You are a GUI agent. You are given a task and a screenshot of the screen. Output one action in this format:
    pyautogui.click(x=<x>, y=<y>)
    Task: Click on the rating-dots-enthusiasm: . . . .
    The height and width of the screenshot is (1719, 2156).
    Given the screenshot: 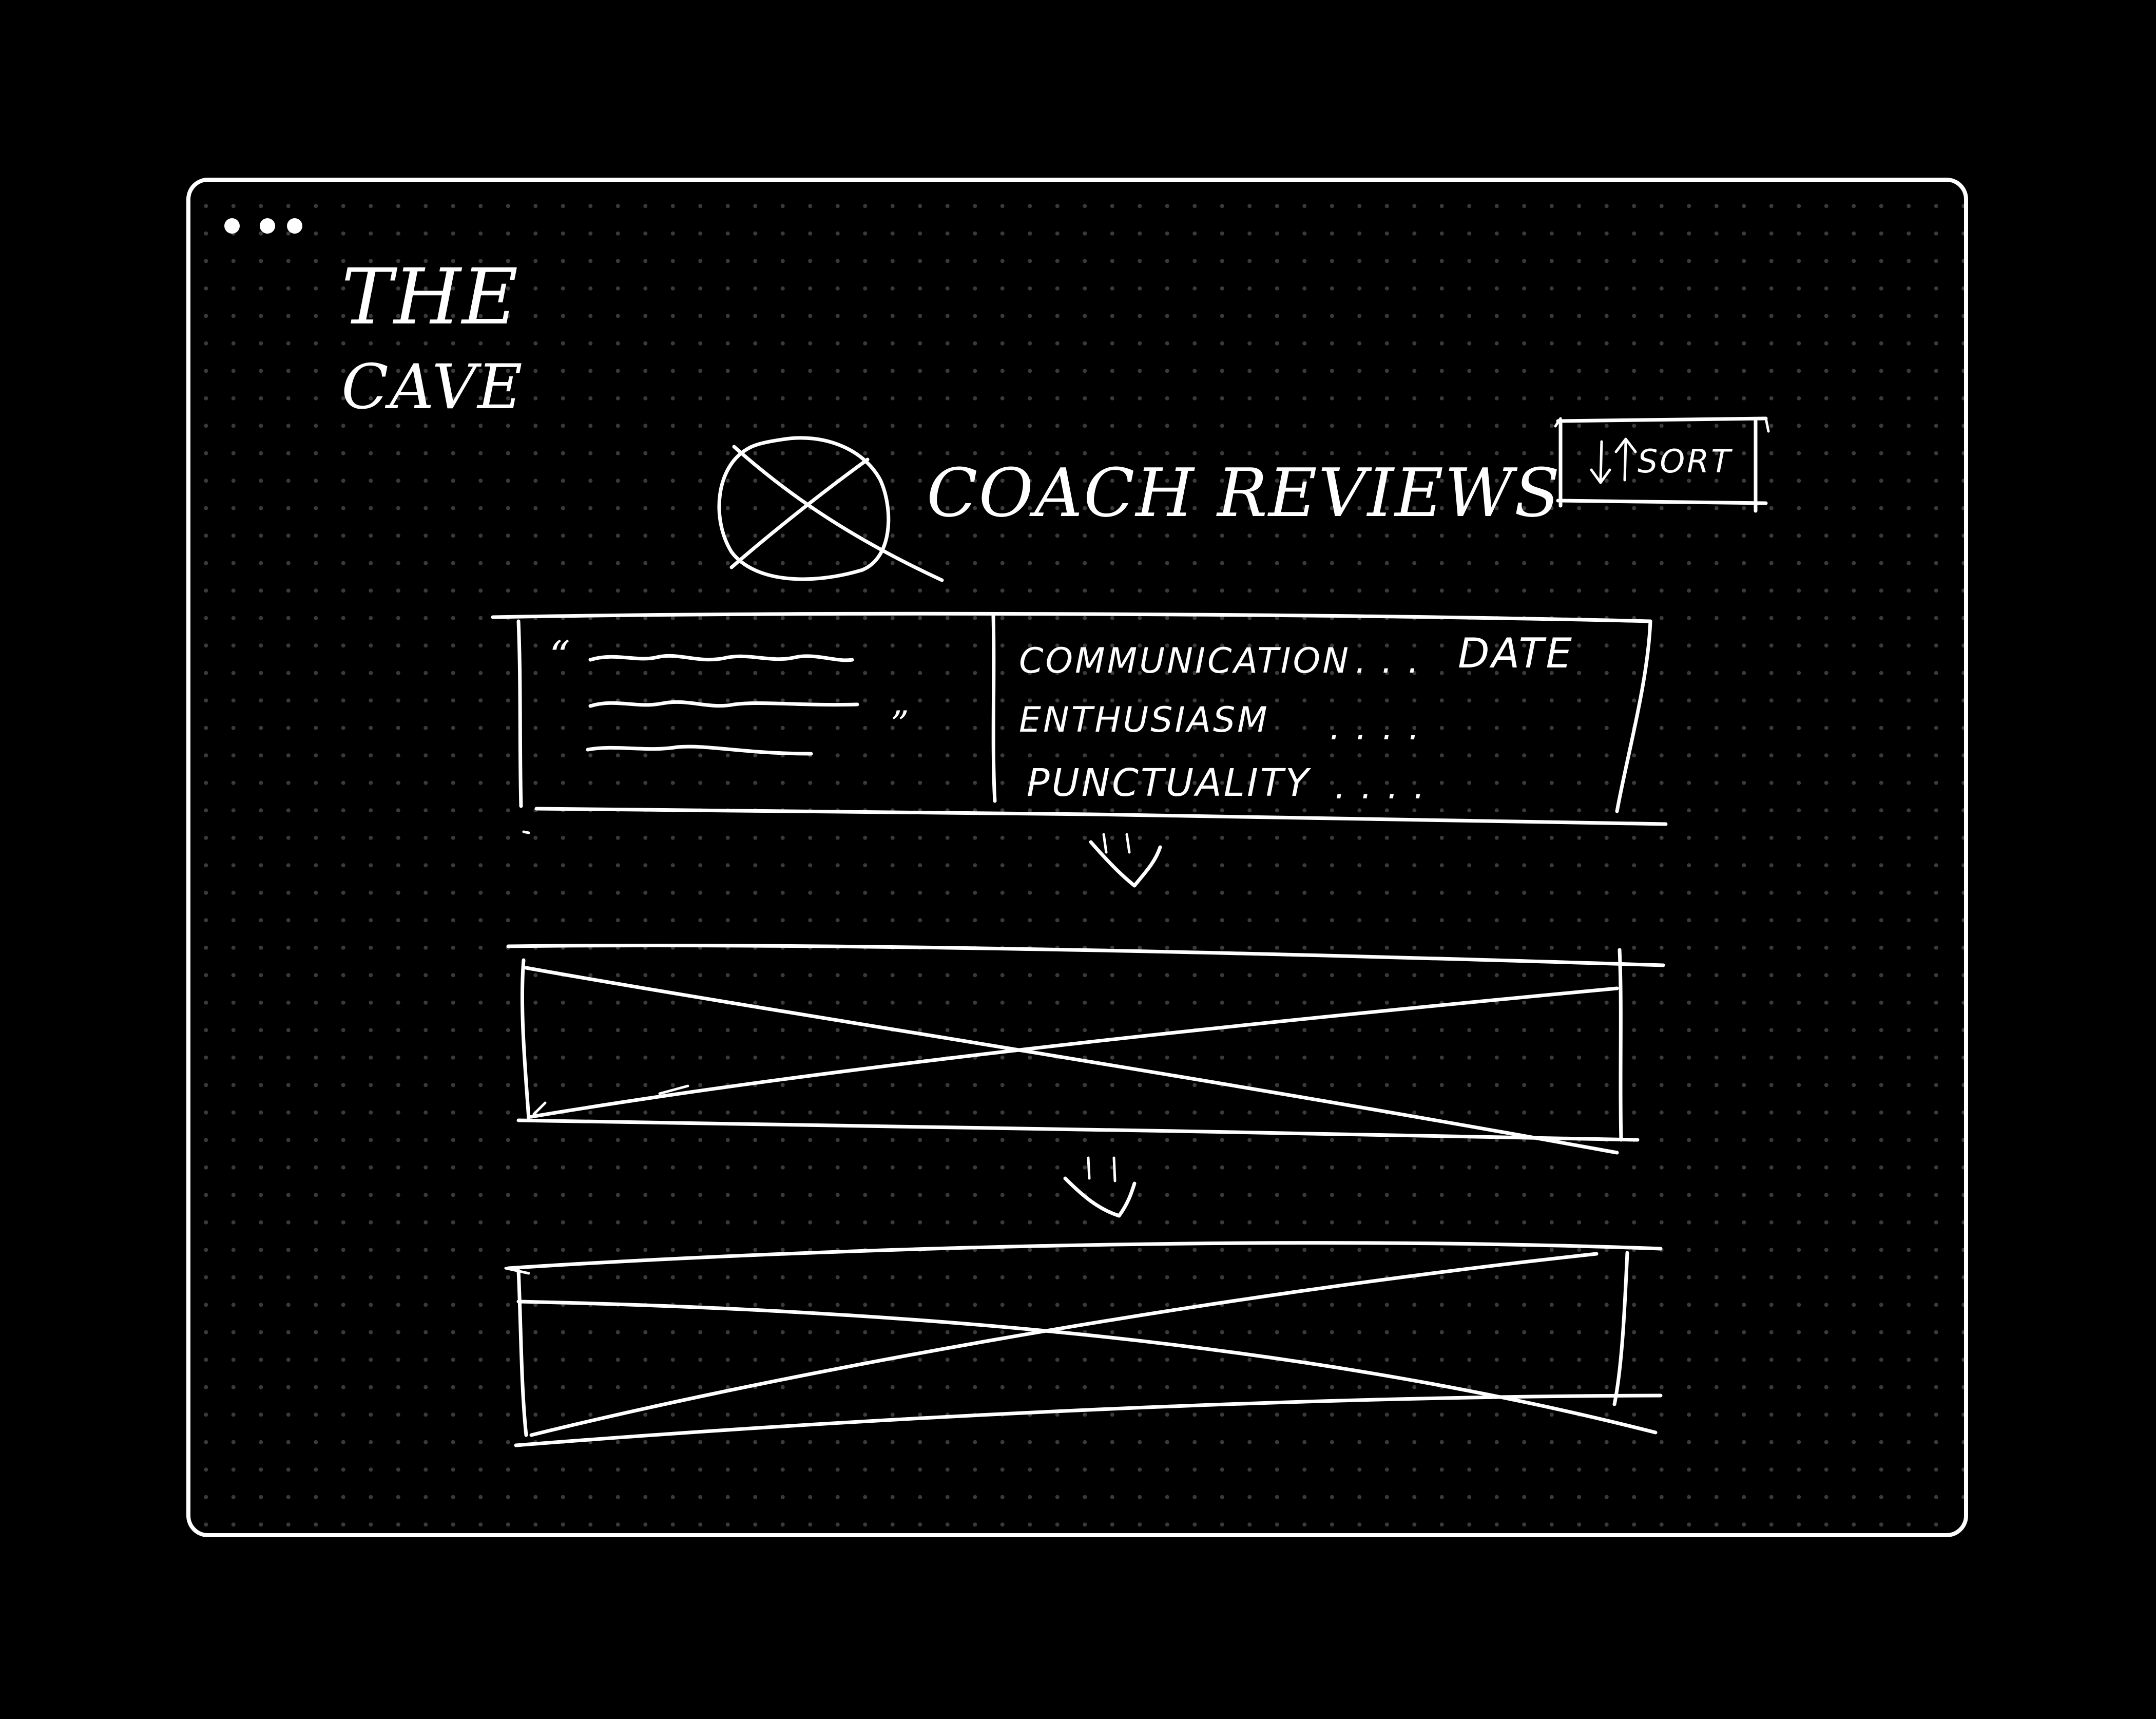 What is the action you would take?
    pyautogui.click(x=1375, y=728)
    